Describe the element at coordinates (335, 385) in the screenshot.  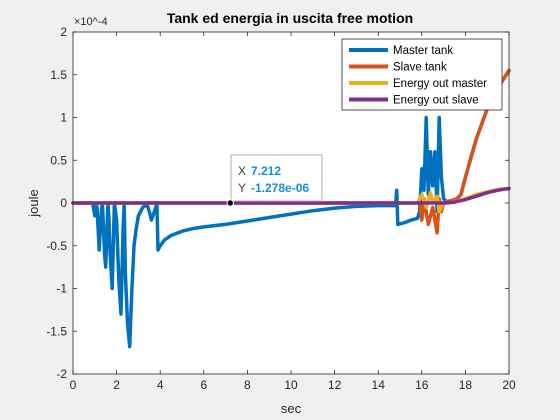
I see `x-tick-label: 12` at that location.